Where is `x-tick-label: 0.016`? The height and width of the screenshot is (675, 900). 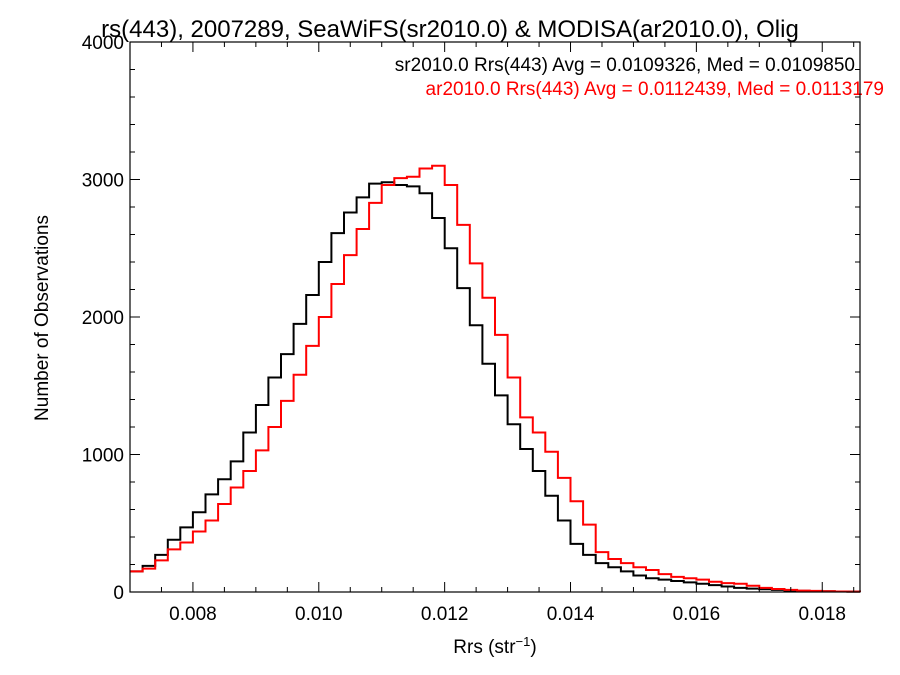
x-tick-label: 0.016 is located at coordinates (697, 614).